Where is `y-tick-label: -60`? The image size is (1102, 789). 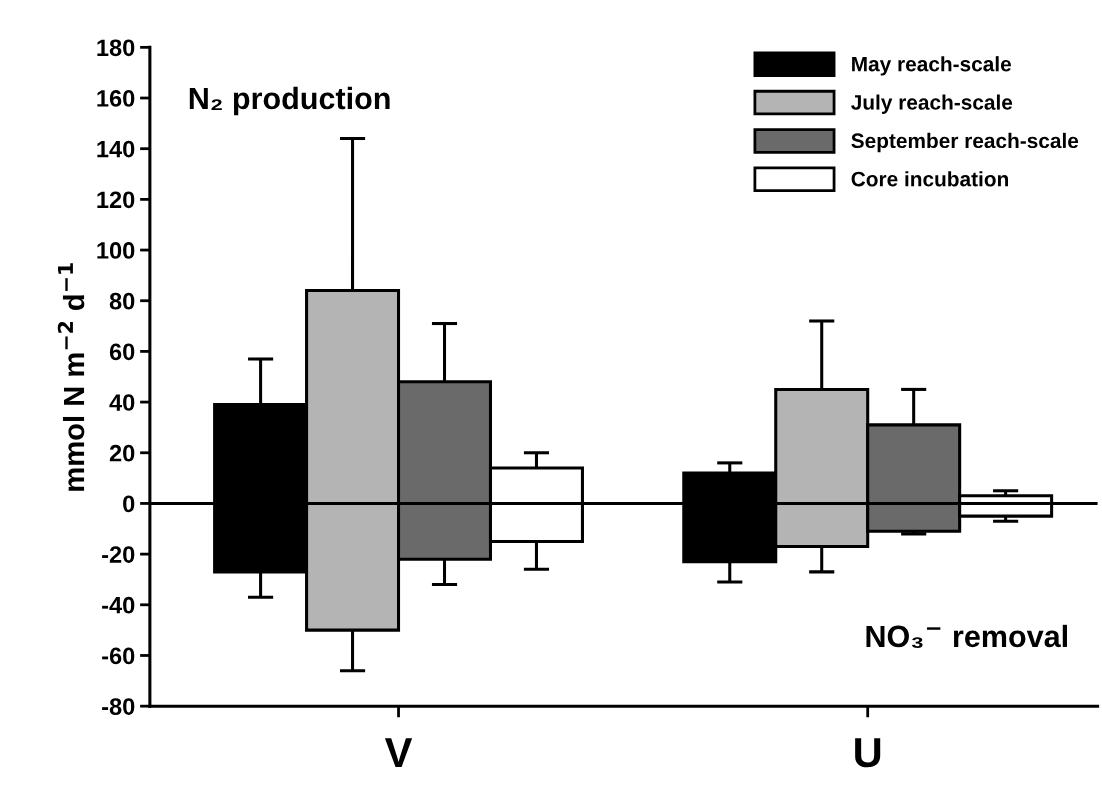
y-tick-label: -60 is located at coordinates (118, 656).